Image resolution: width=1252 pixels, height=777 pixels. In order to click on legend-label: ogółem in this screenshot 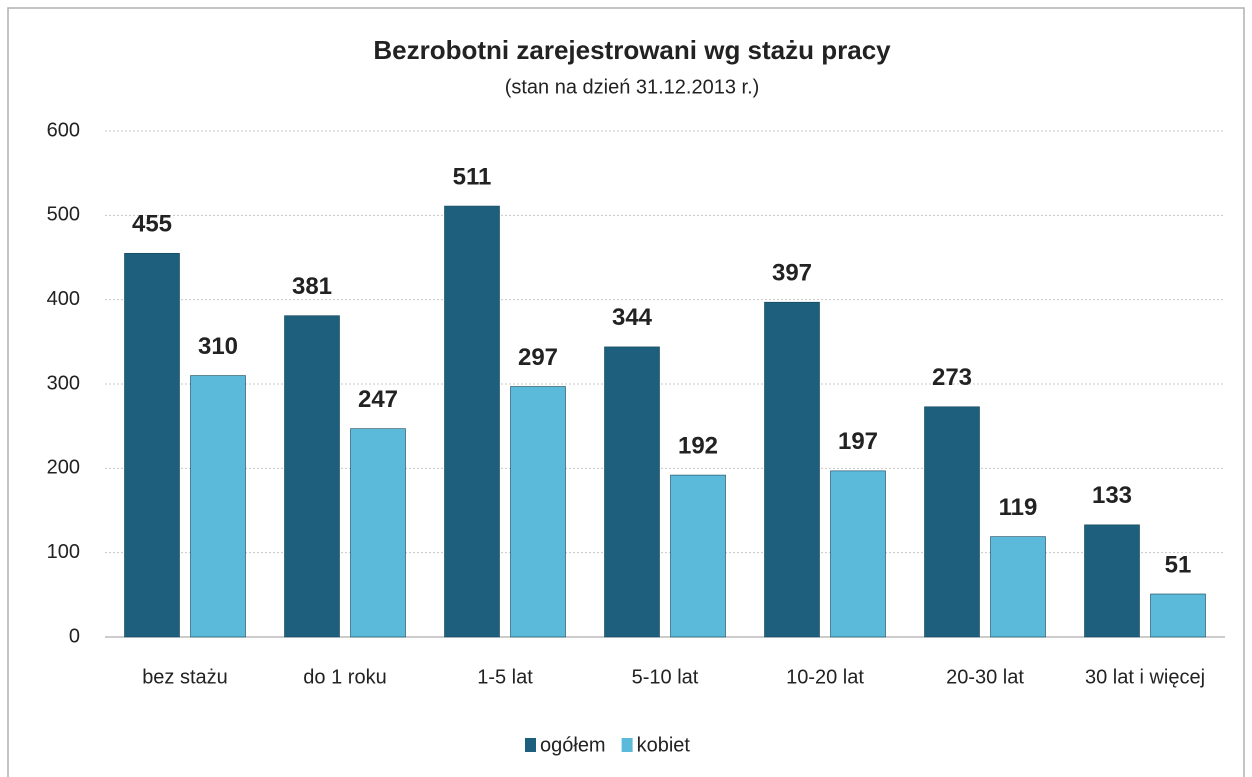, I will do `click(573, 745)`.